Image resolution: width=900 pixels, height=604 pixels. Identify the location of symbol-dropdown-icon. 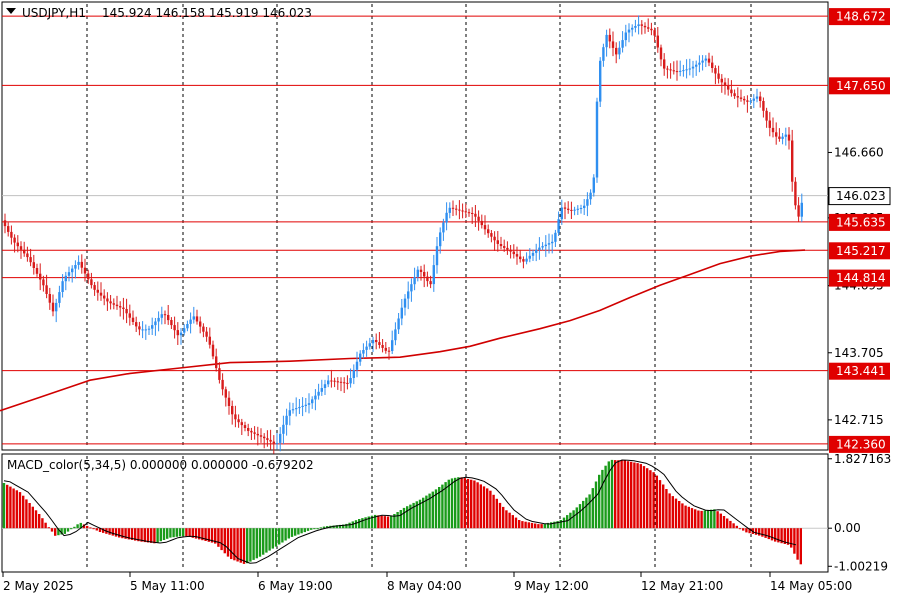
(11, 11).